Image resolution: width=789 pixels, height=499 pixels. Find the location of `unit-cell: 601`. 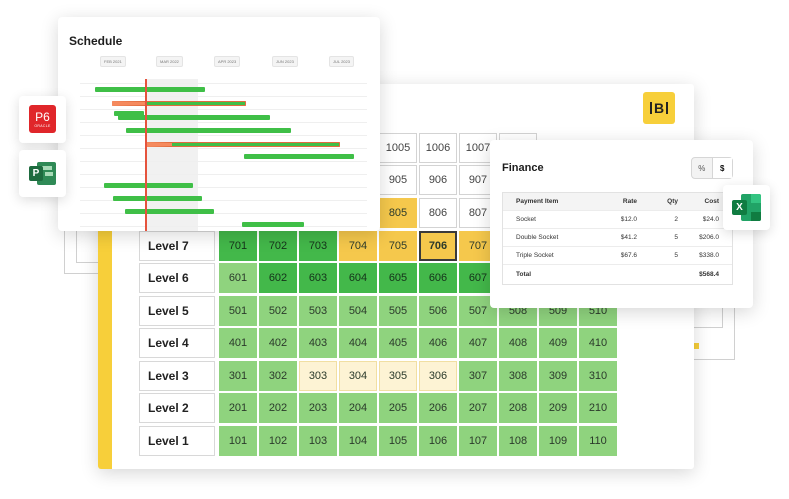

unit-cell: 601 is located at coordinates (238, 278).